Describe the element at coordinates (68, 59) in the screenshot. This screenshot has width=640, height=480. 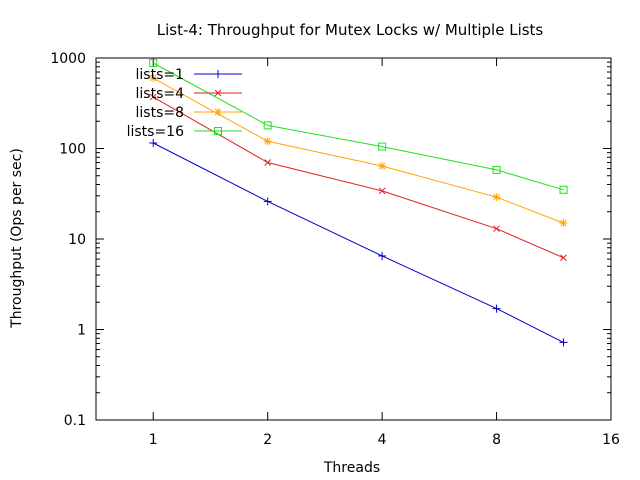
I see `y-tick-label: 1000` at that location.